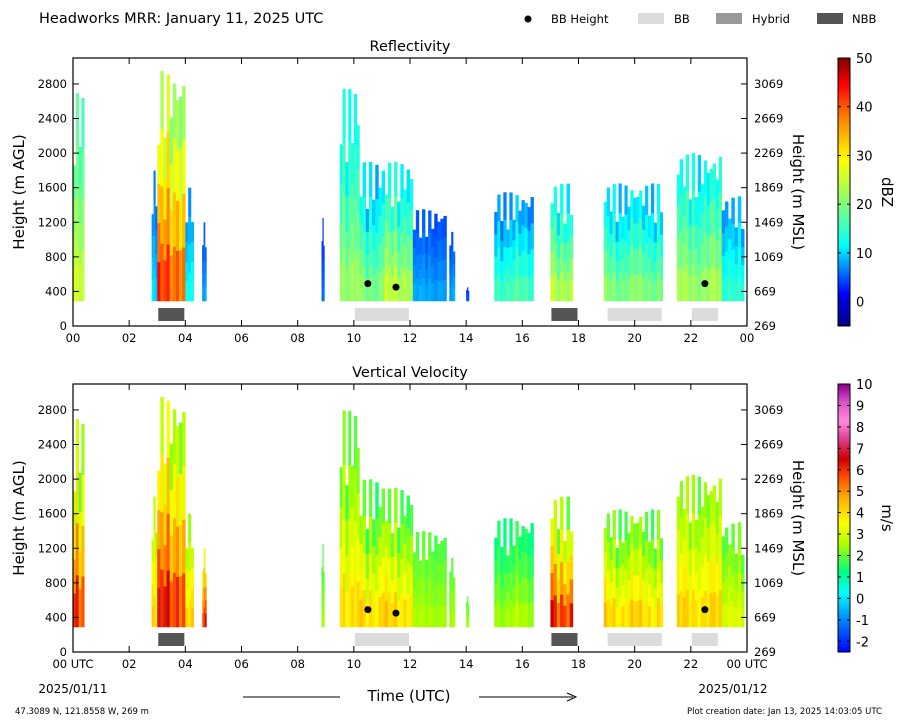 The image size is (900, 725). Describe the element at coordinates (410, 373) in the screenshot. I see `panel-title: Vertical Velocity` at that location.